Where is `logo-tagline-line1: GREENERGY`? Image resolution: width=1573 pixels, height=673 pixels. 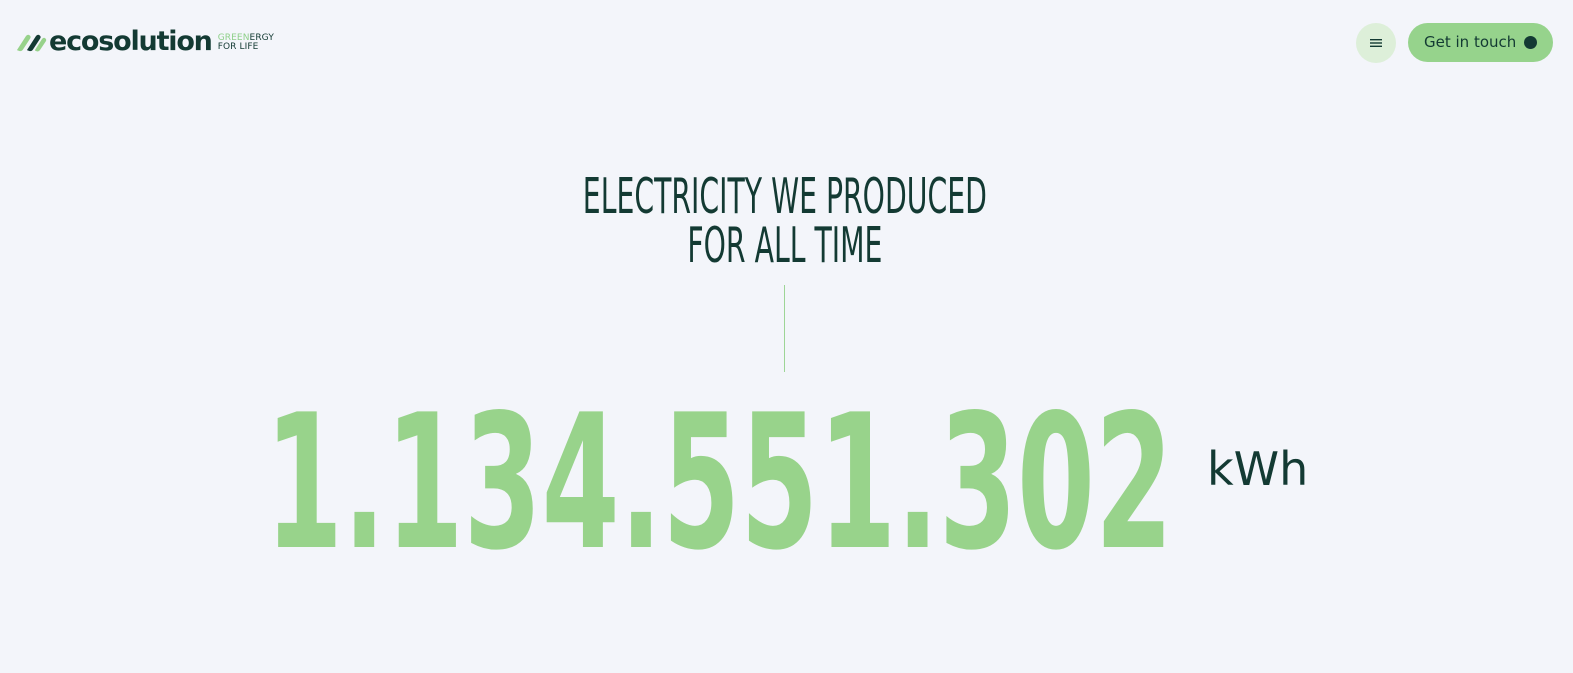
logo-tagline-line1: GREENERGY is located at coordinates (246, 38).